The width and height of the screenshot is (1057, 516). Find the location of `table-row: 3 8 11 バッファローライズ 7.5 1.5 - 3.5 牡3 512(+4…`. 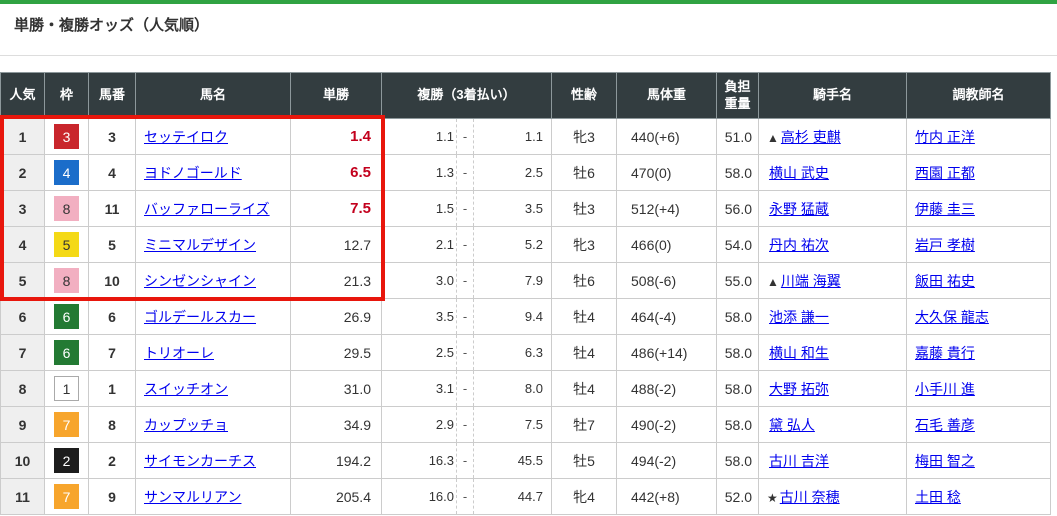

table-row: 3 8 11 バッファローライズ 7.5 1.5 - 3.5 牡3 512(+4… is located at coordinates (525, 208).